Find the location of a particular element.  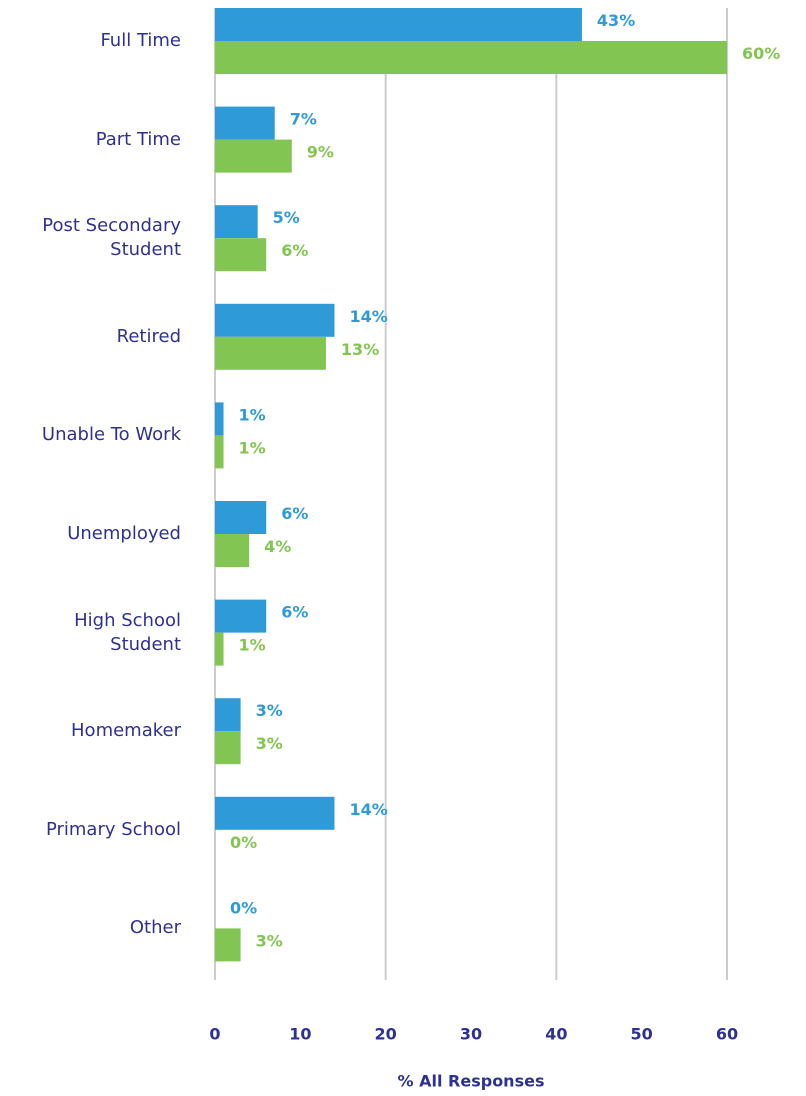

category-label: Post Secondary Student is located at coordinates (111, 238).